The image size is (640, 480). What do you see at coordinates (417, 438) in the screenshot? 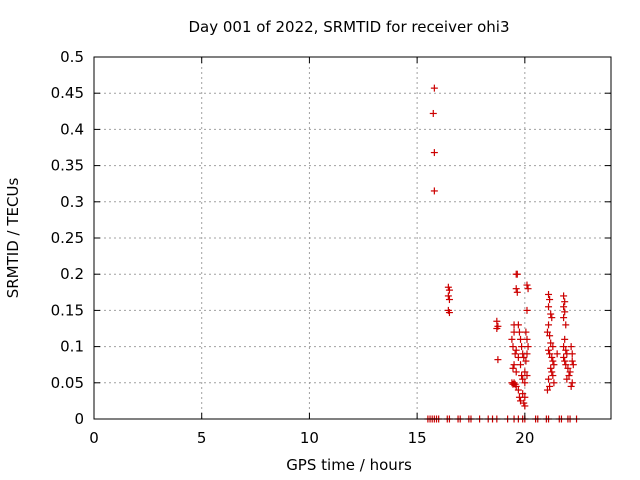
I see `x-tick-label: 15` at bounding box center [417, 438].